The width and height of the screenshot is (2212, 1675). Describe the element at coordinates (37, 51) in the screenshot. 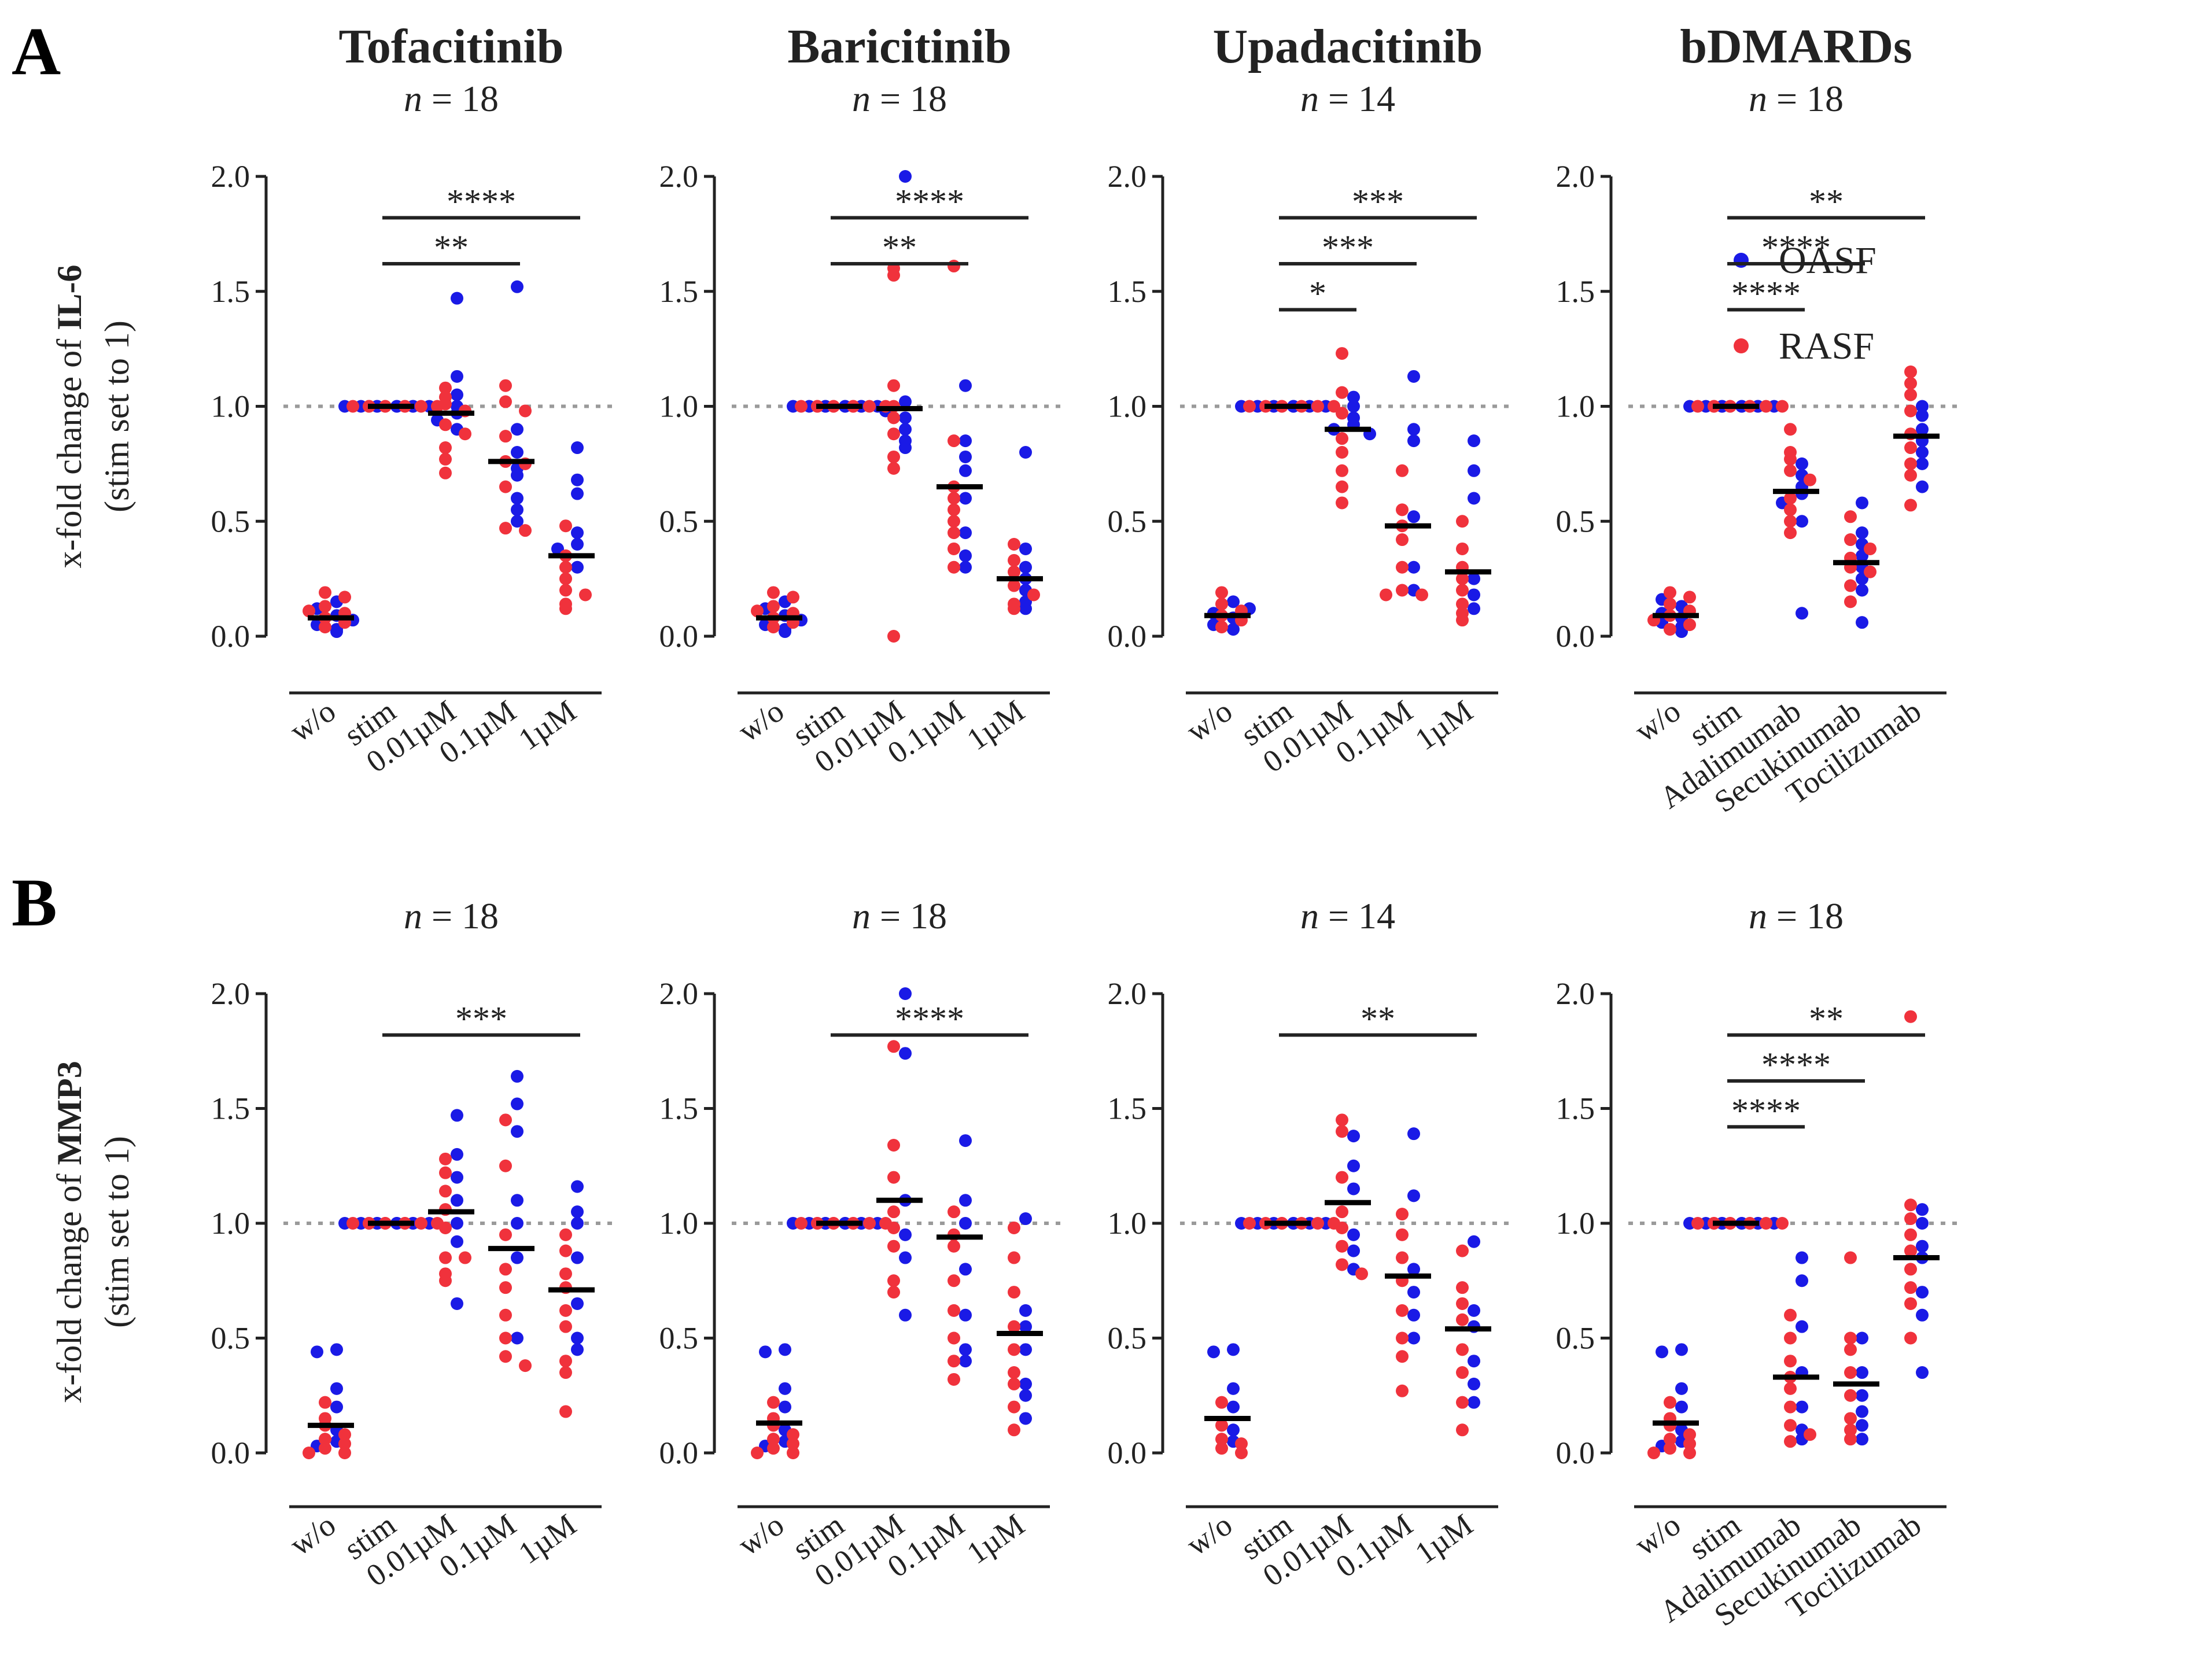

I see `panel-letter-a: A` at that location.